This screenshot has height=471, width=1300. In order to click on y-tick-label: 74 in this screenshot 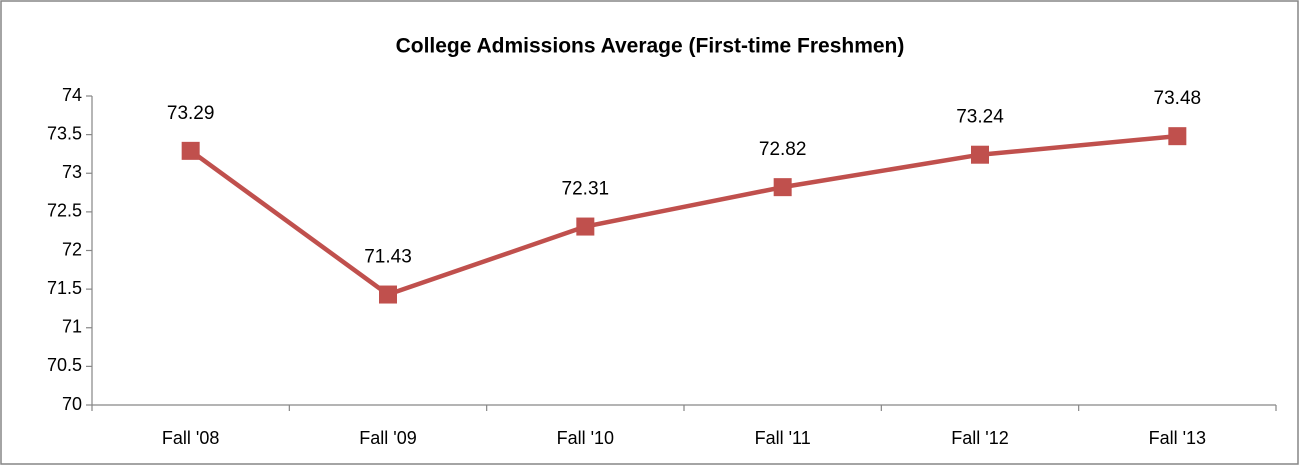, I will do `click(72, 95)`.